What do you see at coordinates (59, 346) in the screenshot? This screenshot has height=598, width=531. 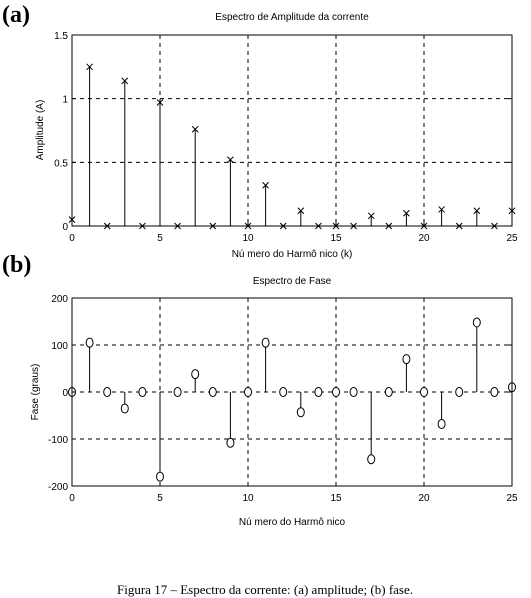 I see `phase-y-tick-label: 100` at bounding box center [59, 346].